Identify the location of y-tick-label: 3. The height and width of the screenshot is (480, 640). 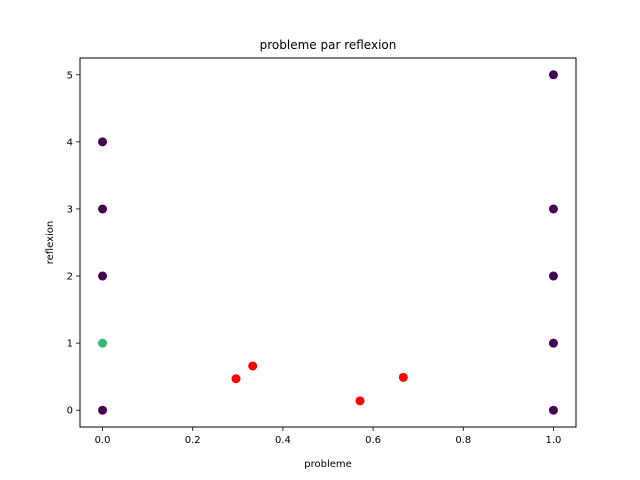
(70, 209).